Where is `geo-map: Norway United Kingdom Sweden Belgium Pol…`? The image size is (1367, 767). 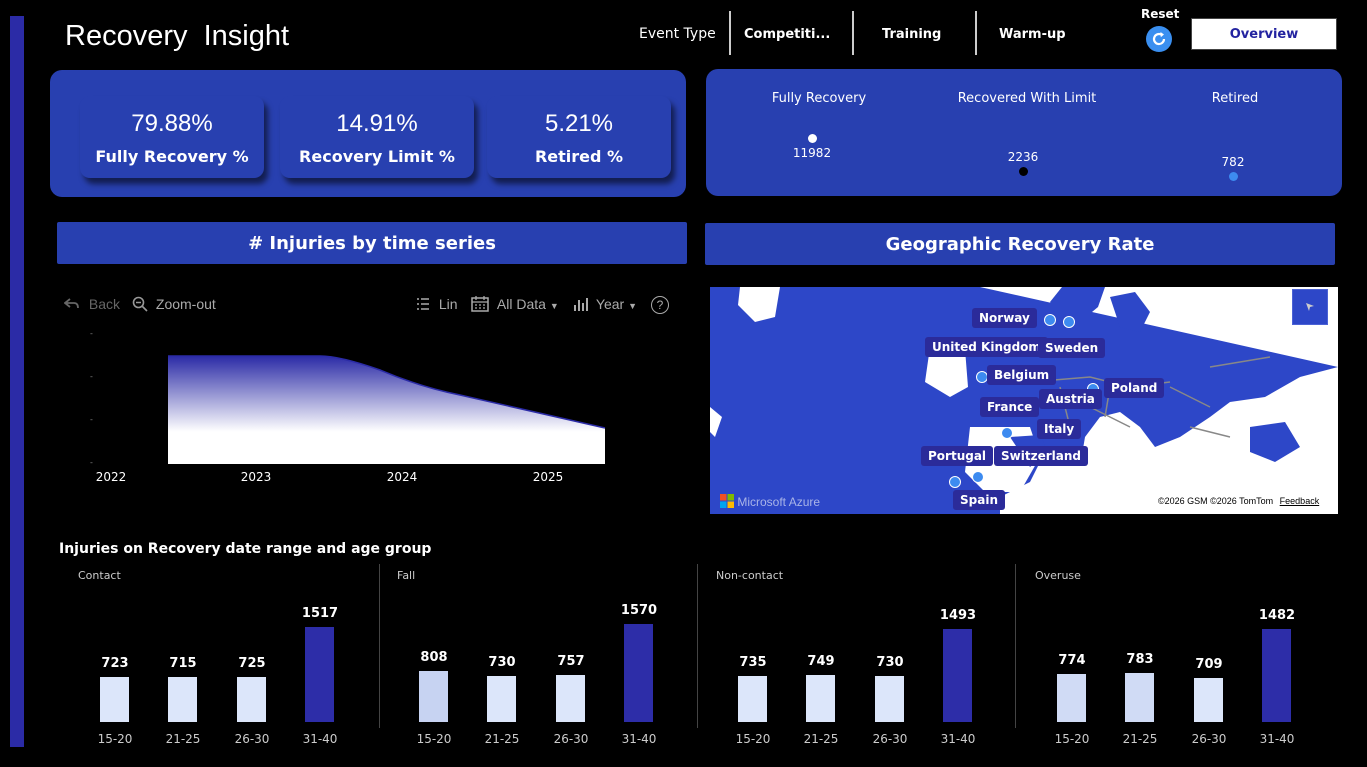 geo-map: Norway United Kingdom Sweden Belgium Pol… is located at coordinates (1024, 400).